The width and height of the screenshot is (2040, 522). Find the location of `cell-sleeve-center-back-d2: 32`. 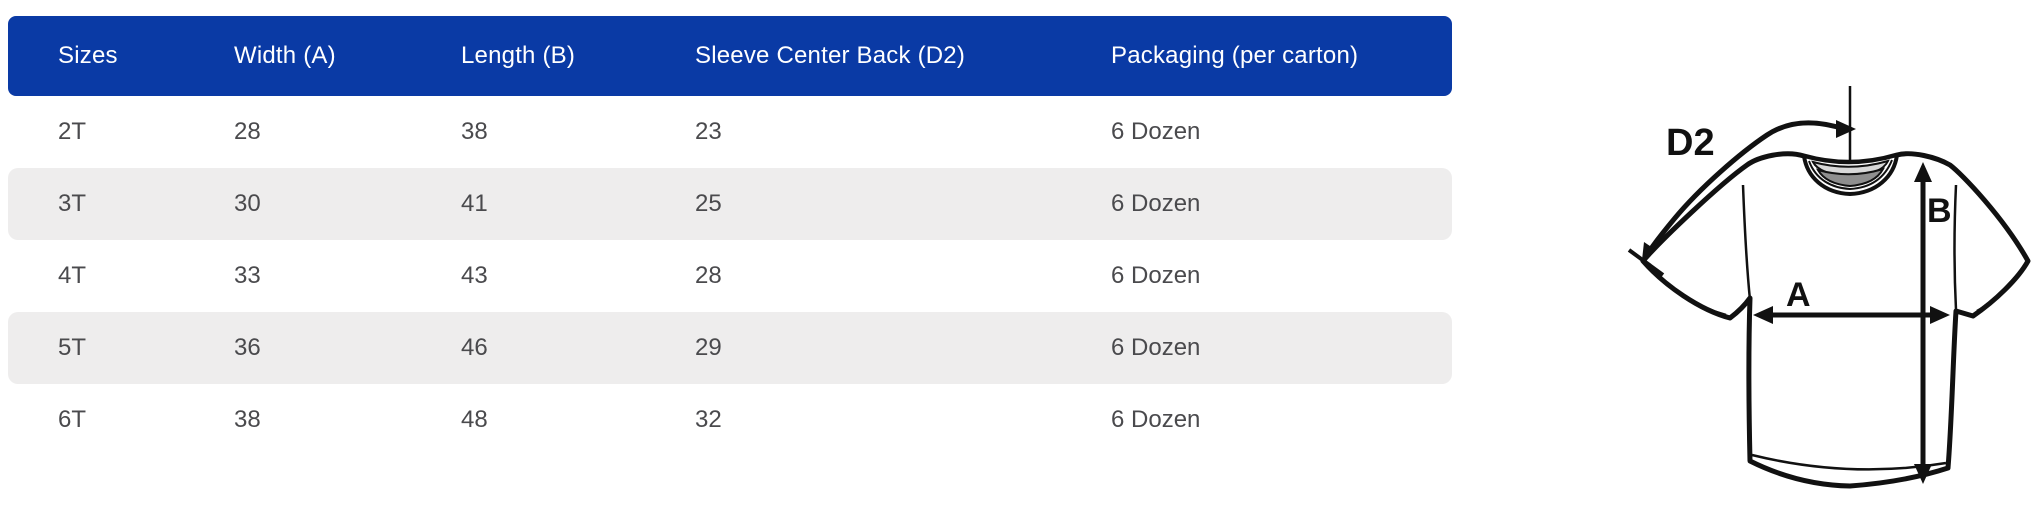

cell-sleeve-center-back-d2: 32 is located at coordinates (708, 419).